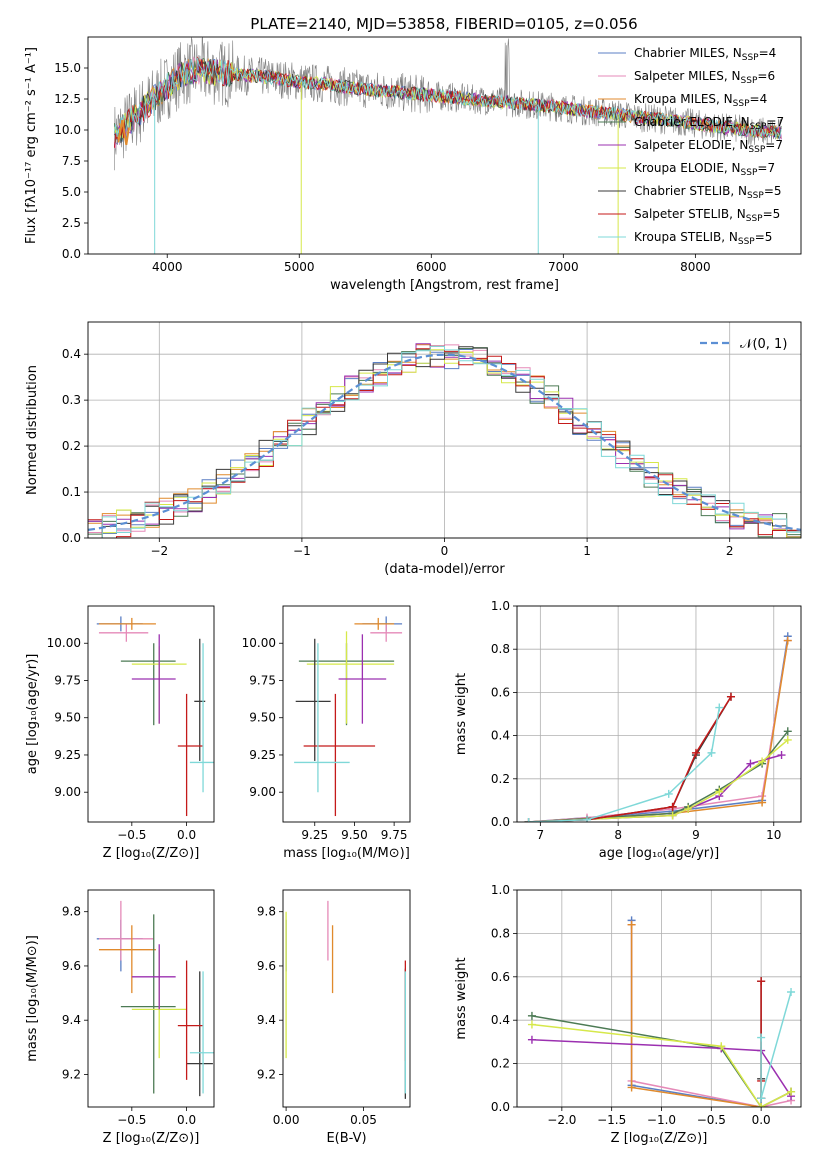 The width and height of the screenshot is (819, 1170). I want to click on age-vs-Z-ytick-label: 9.75, so click(67, 680).